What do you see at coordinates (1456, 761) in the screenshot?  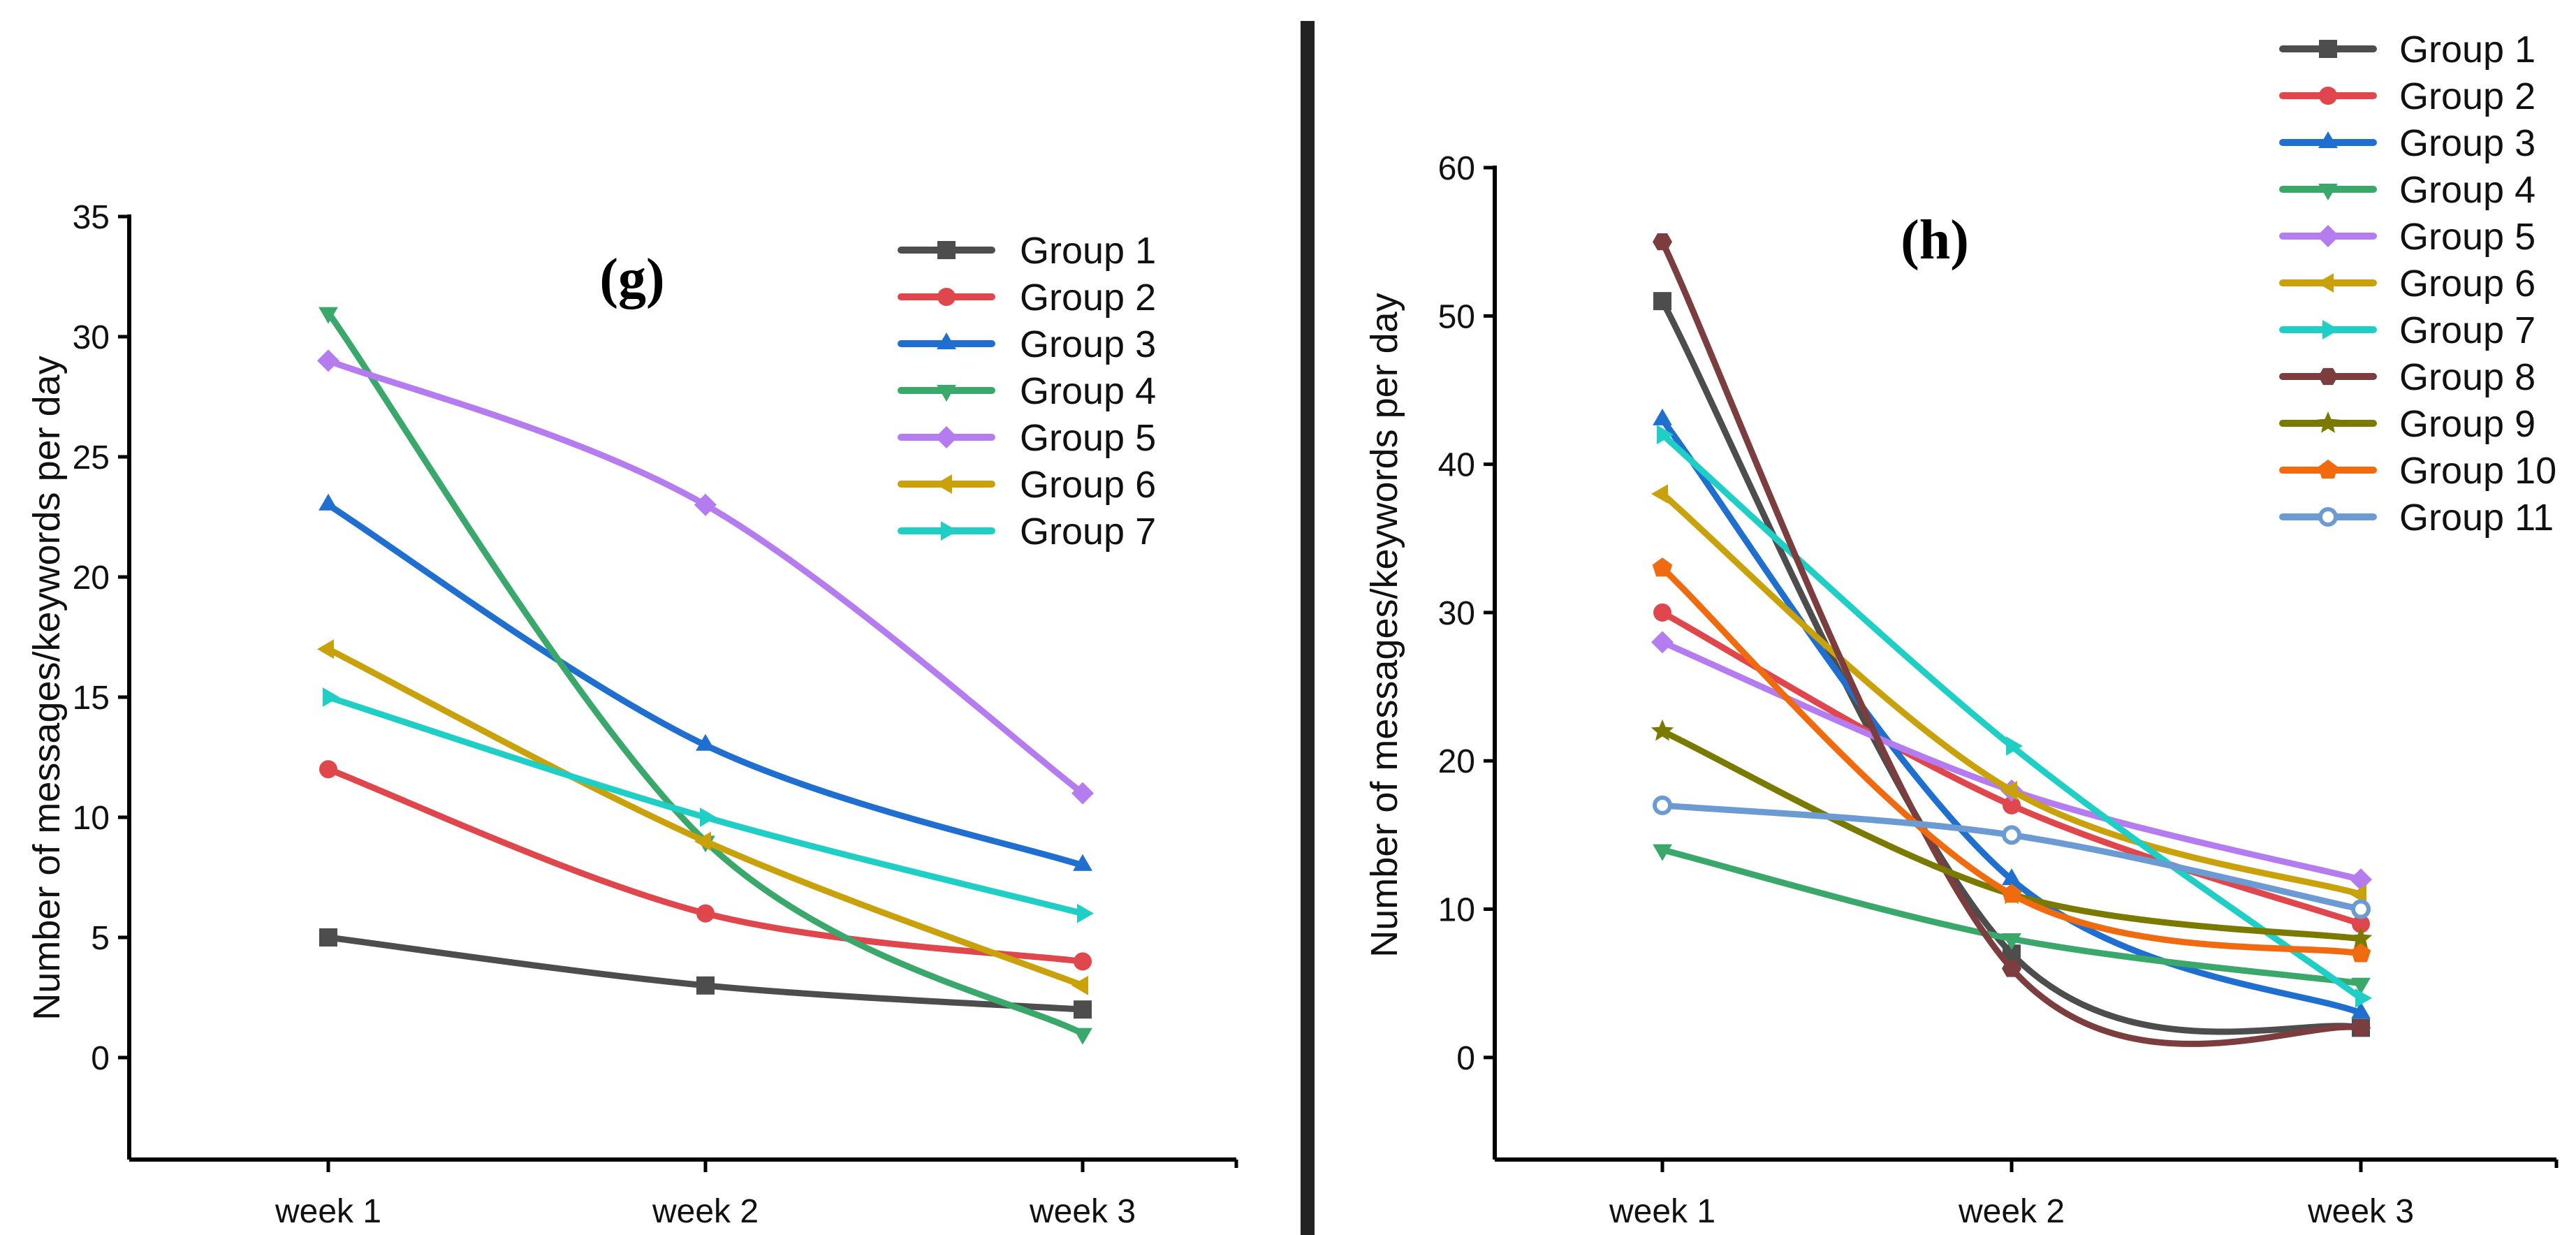 I see `y-tick-label-h: 20` at bounding box center [1456, 761].